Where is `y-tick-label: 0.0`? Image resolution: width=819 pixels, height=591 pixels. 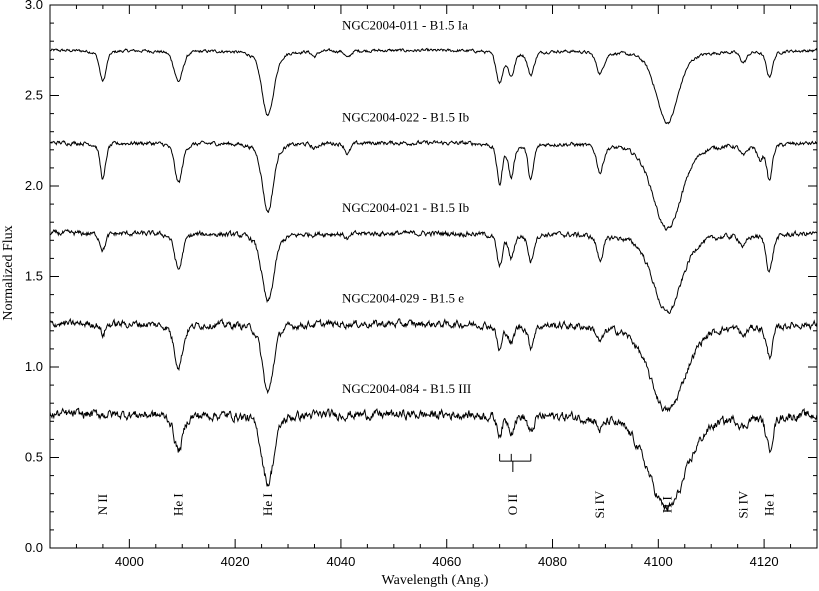
y-tick-label: 0.0 is located at coordinates (34, 547).